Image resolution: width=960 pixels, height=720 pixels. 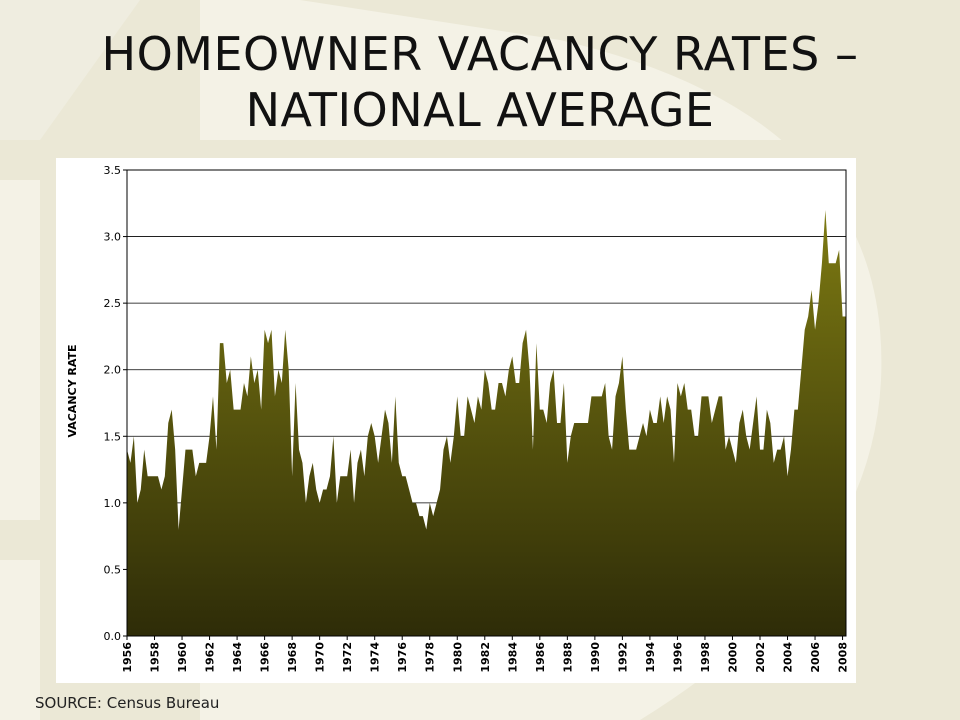 What do you see at coordinates (347, 657) in the screenshot?
I see `x-tick-label: 1972` at bounding box center [347, 657].